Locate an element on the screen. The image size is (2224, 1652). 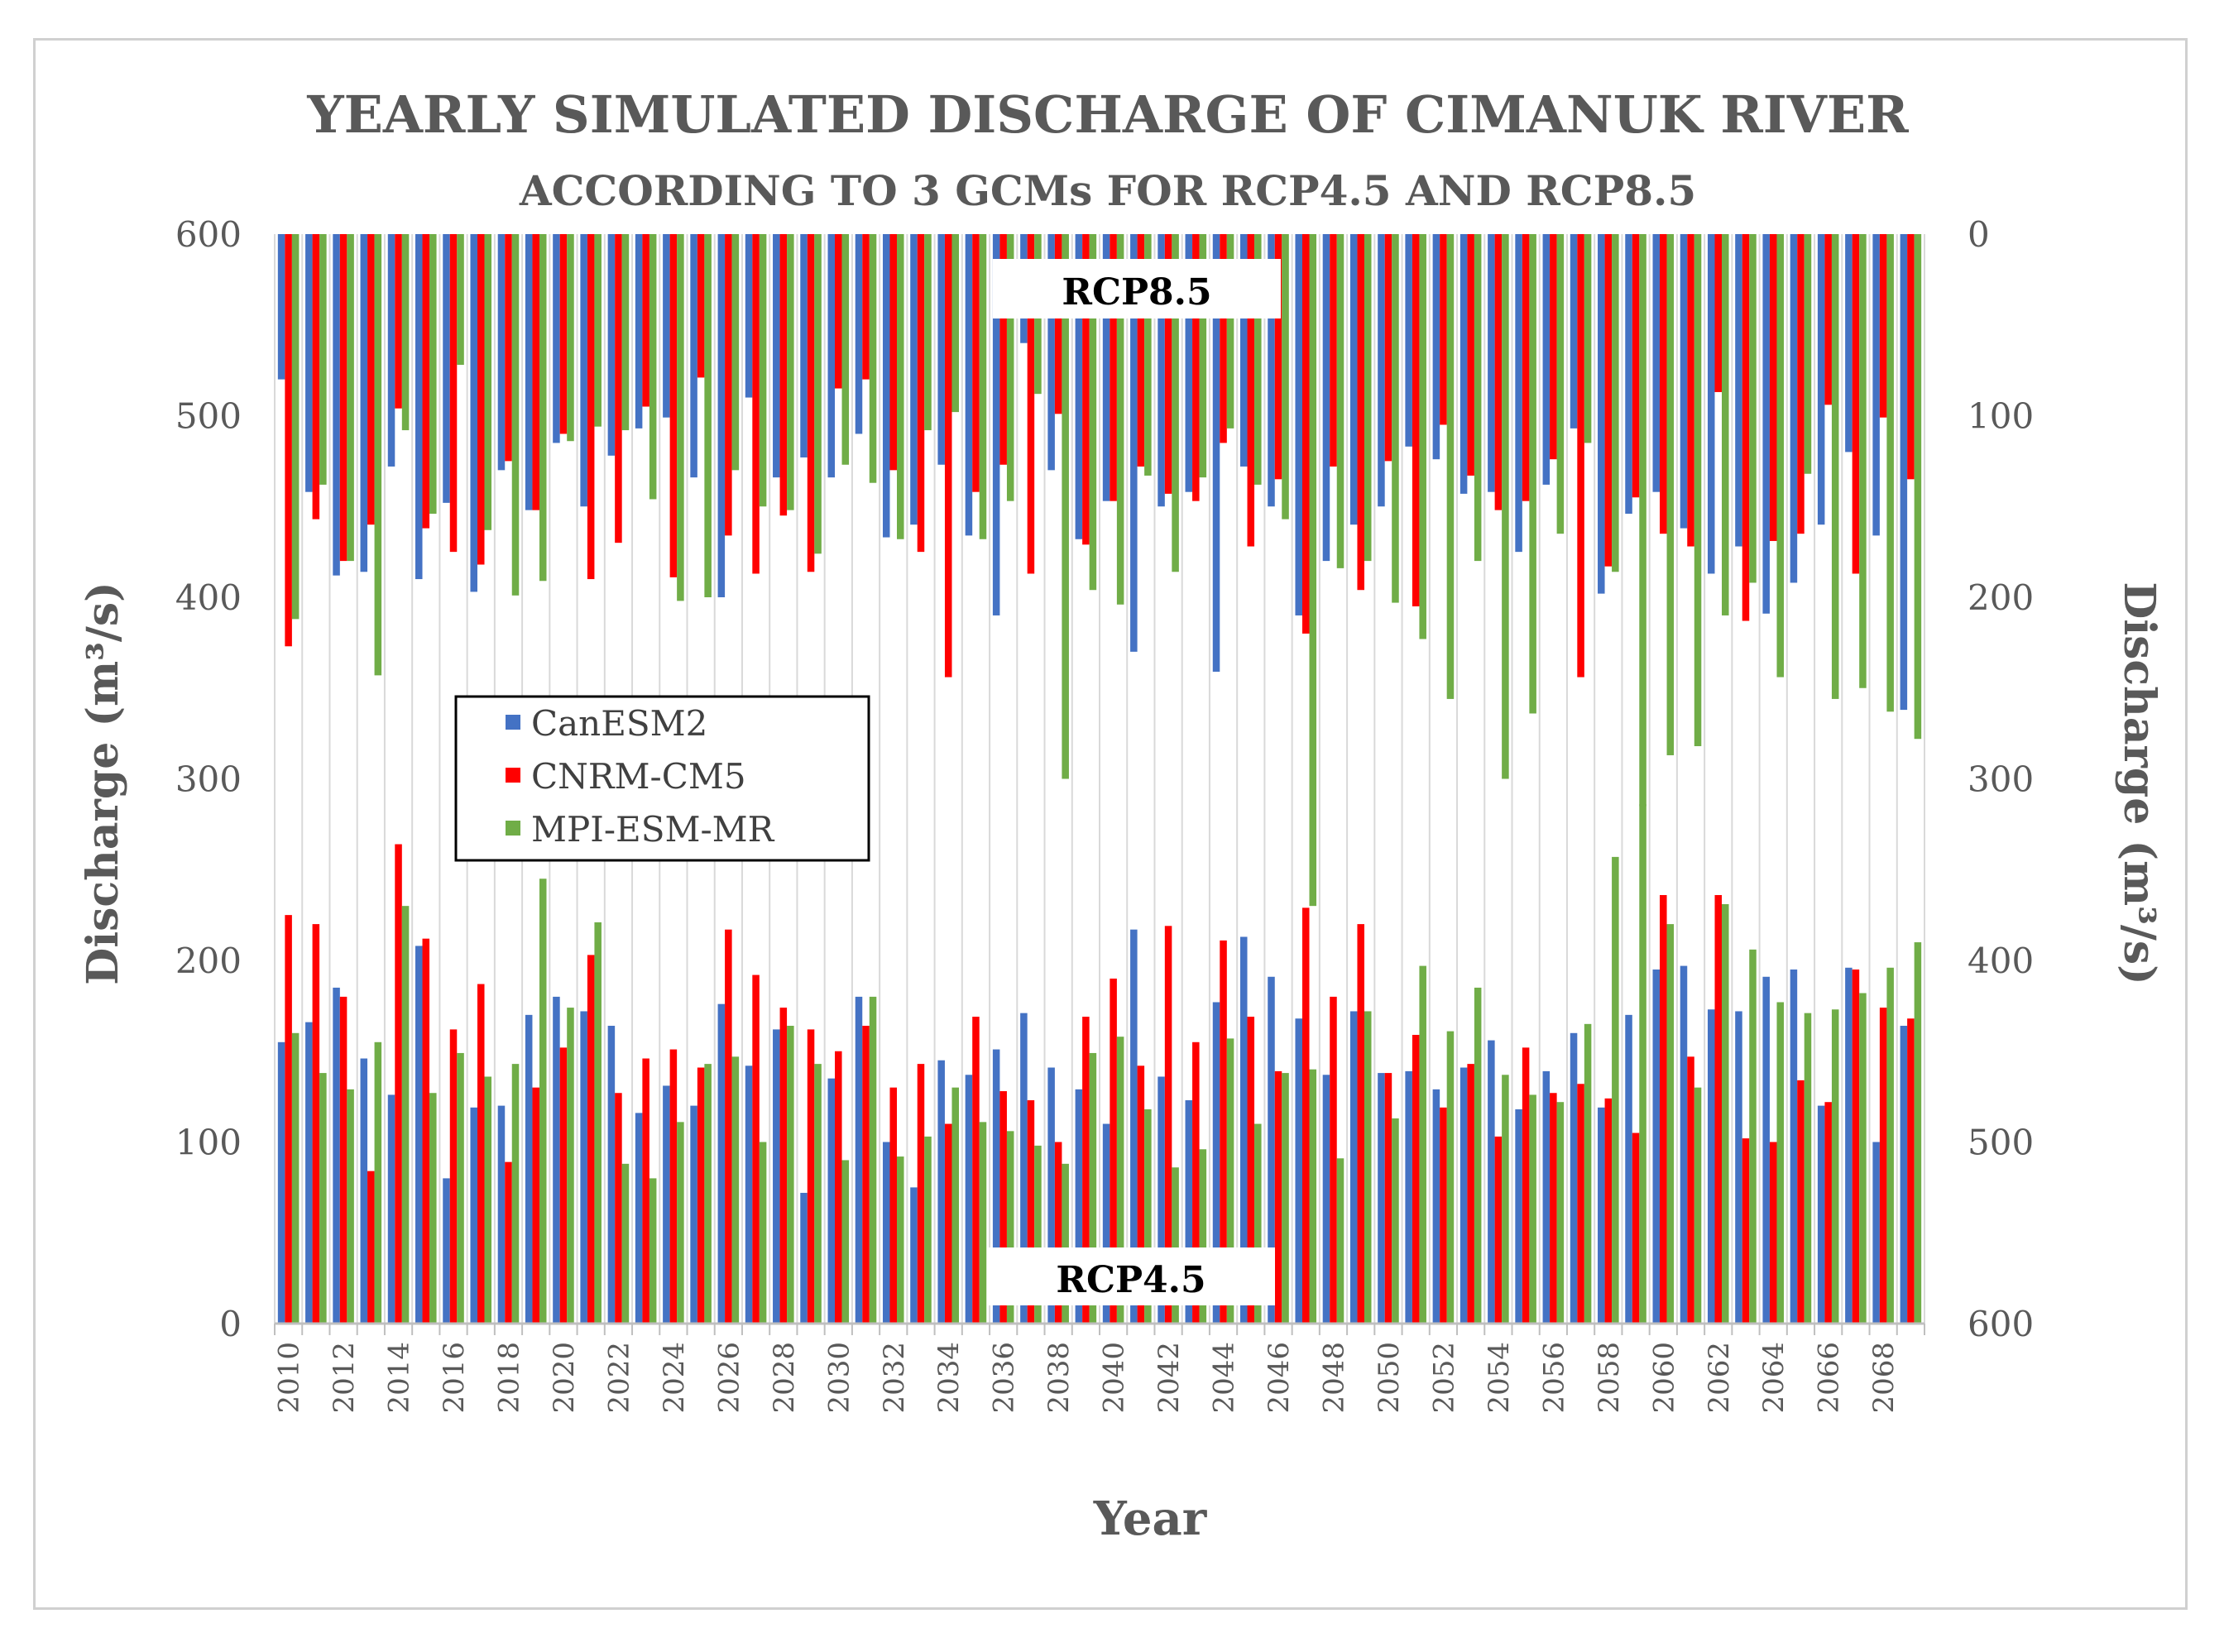
bar-rcp45-cnrm-cm5-2044 is located at coordinates (1223, 1132).